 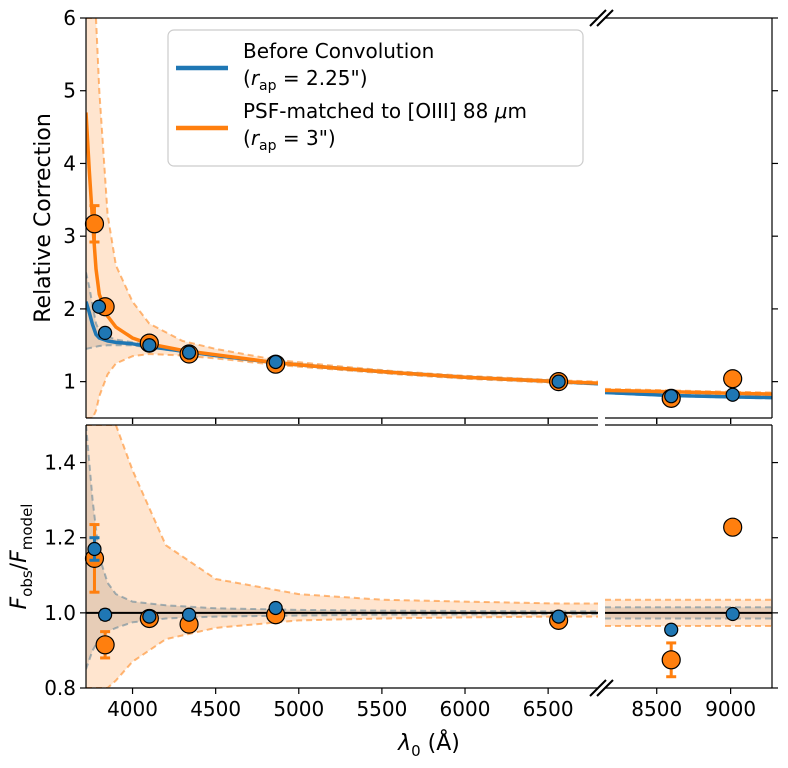 What do you see at coordinates (60, 538) in the screenshot?
I see `y-tick-label: 1.2` at bounding box center [60, 538].